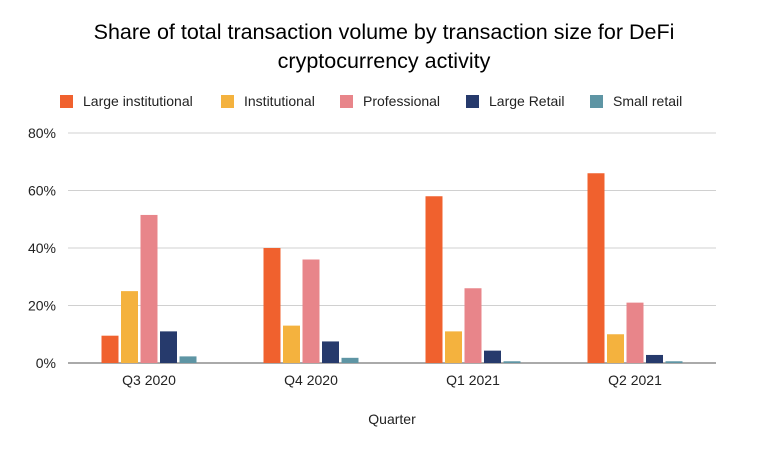 Image resolution: width=768 pixels, height=450 pixels. I want to click on bar-institutional-q1-2021, so click(453, 347).